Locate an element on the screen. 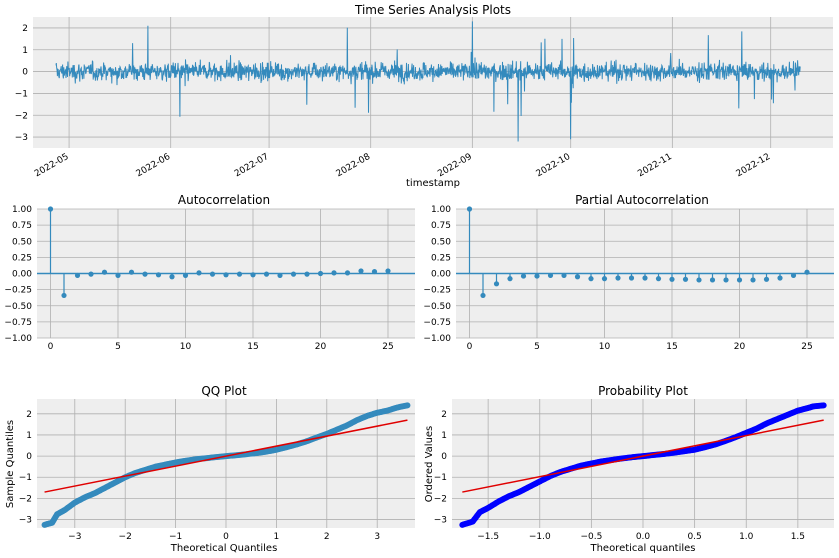 The height and width of the screenshot is (558, 839). x-tick-label: 0.5 is located at coordinates (694, 537).